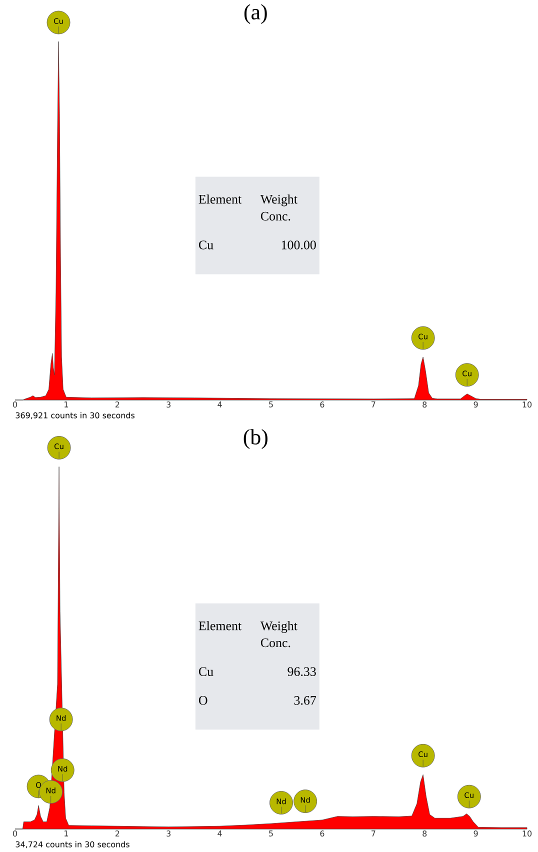  Describe the element at coordinates (203, 700) in the screenshot. I see `annotation: O` at that location.